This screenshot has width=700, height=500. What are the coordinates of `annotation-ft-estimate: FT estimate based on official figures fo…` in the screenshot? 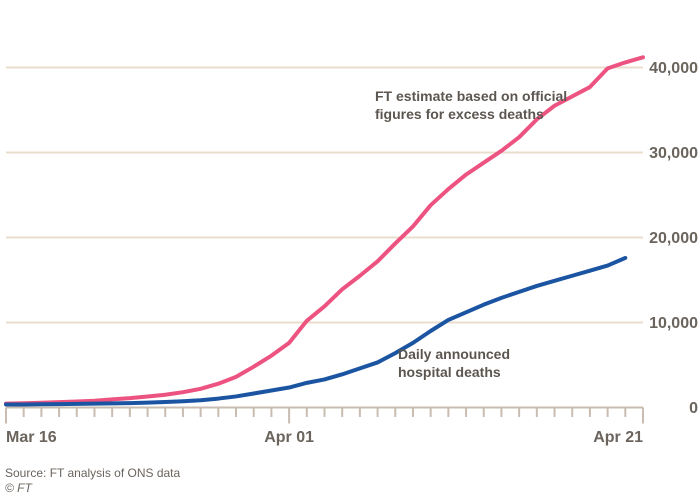 It's located at (471, 105).